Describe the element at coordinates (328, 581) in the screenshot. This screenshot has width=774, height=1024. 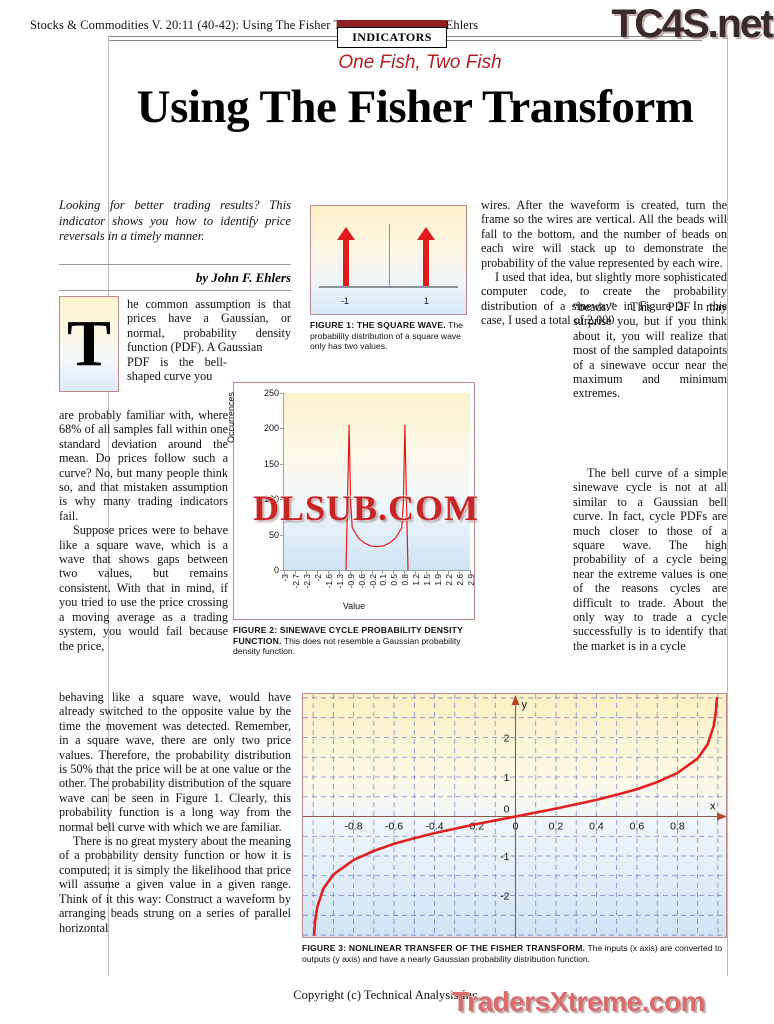
I see `figure-2-x-tick: -1.6` at that location.